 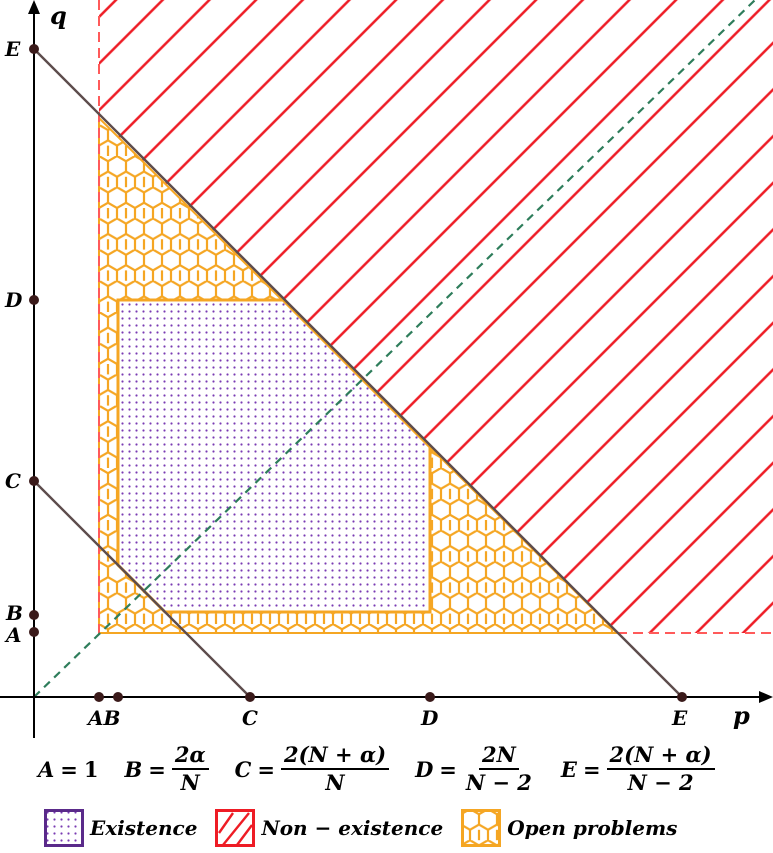 What do you see at coordinates (424, 769) in the screenshot?
I see `def-d-var: D` at bounding box center [424, 769].